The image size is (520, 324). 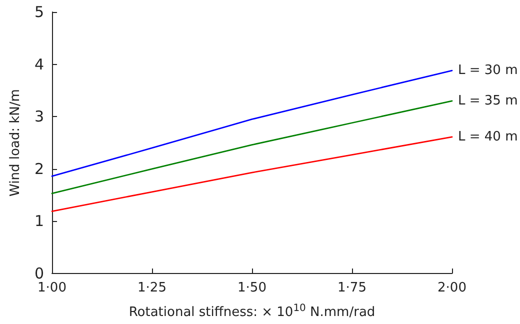 What do you see at coordinates (252, 288) in the screenshot?
I see `x-tick-label: 1·50` at bounding box center [252, 288].